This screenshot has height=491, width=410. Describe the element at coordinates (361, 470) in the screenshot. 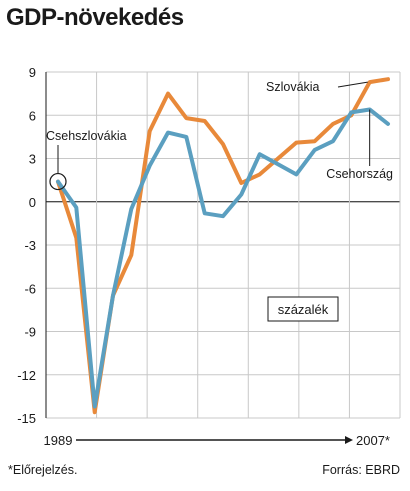

I see `footer-source: Forrás: EBRD` at that location.